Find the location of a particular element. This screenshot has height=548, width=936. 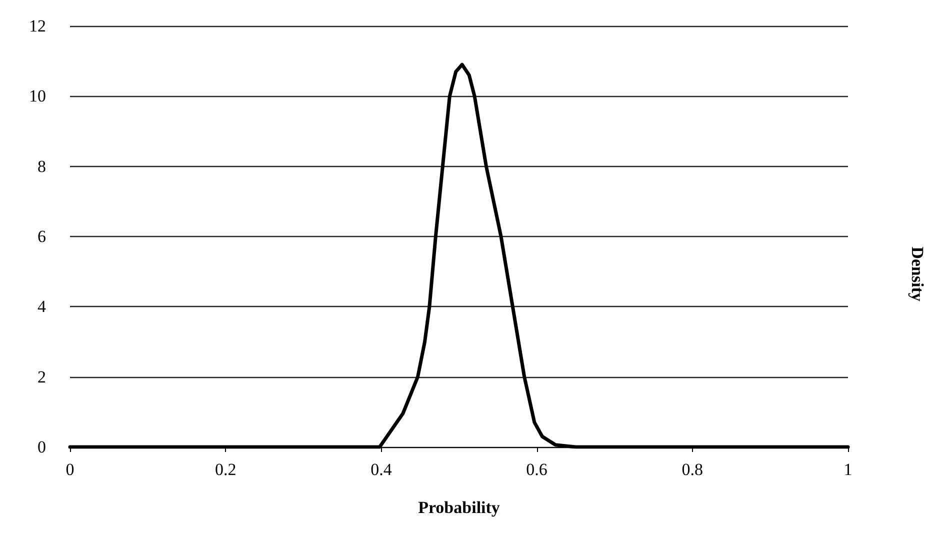

x-axis-title: Probability is located at coordinates (459, 507).